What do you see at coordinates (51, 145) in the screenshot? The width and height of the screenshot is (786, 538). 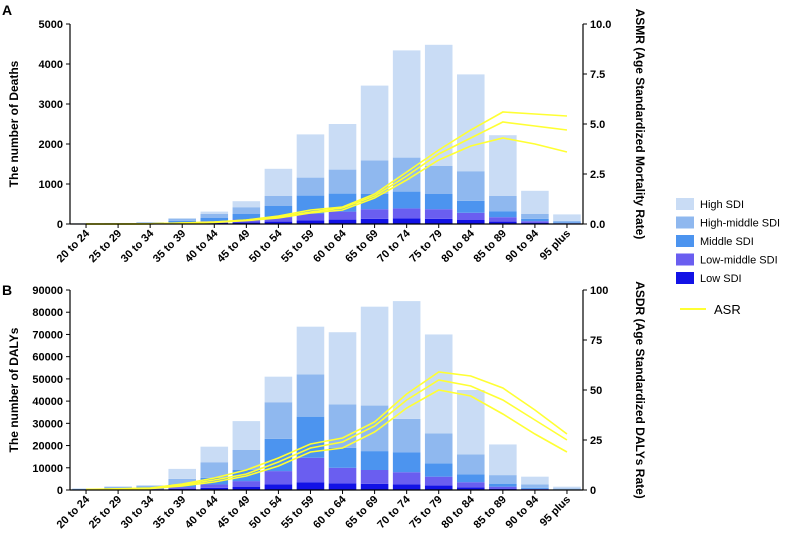 I see `y-tick-label: 2000` at bounding box center [51, 145].